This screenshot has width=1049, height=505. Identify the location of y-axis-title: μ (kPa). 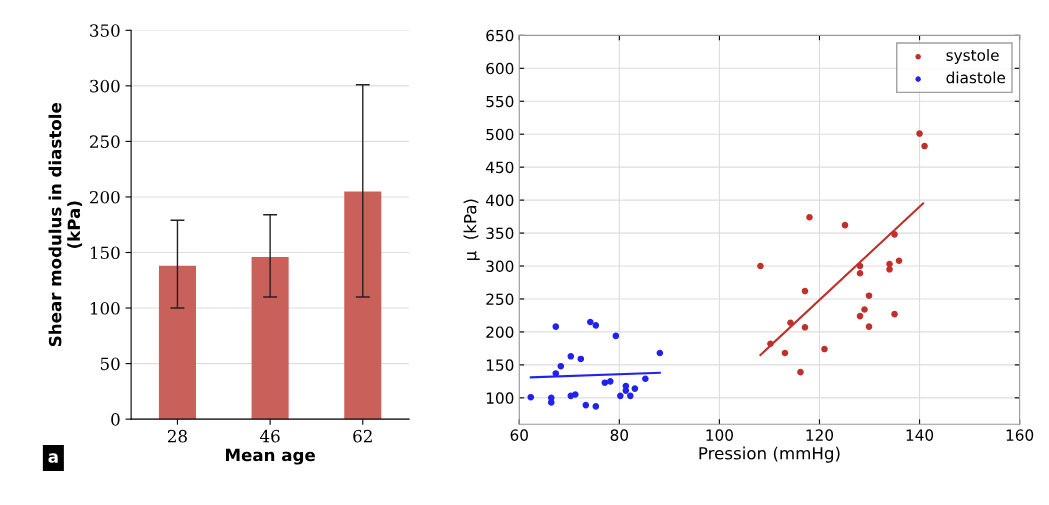
(471, 230).